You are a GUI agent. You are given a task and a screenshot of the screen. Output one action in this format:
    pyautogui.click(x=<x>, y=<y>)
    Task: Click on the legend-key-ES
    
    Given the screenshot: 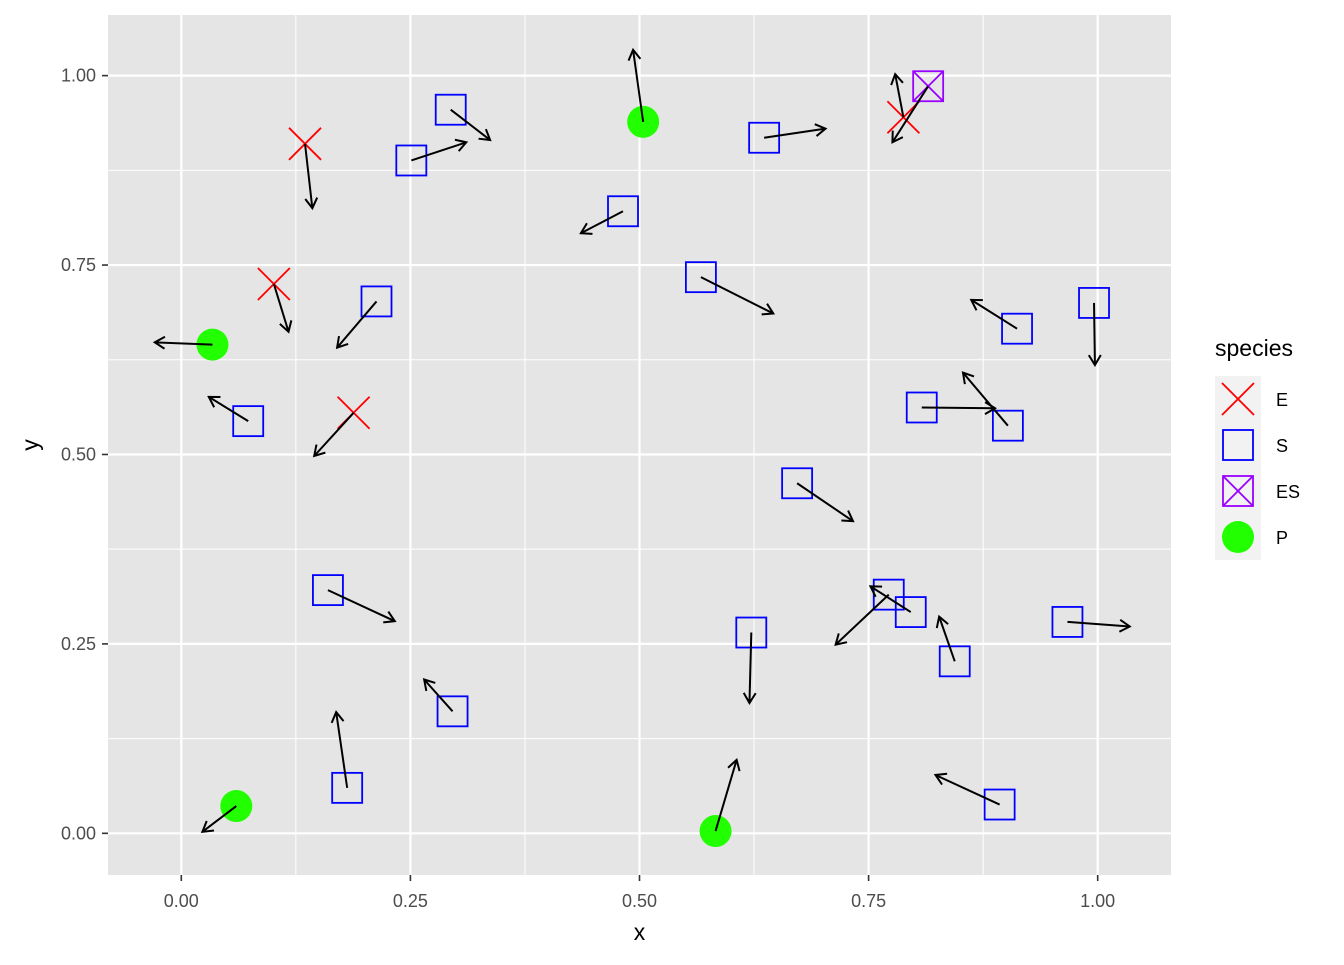 What is the action you would take?
    pyautogui.click(x=1238, y=491)
    